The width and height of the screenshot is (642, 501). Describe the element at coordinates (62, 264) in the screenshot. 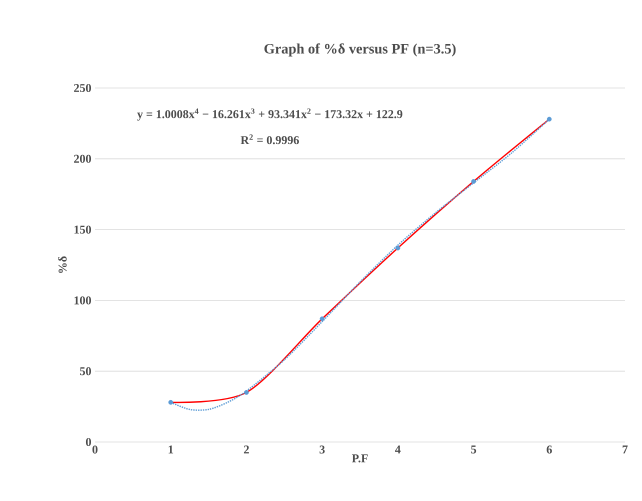

I see `y-axis-title: %δ` at that location.